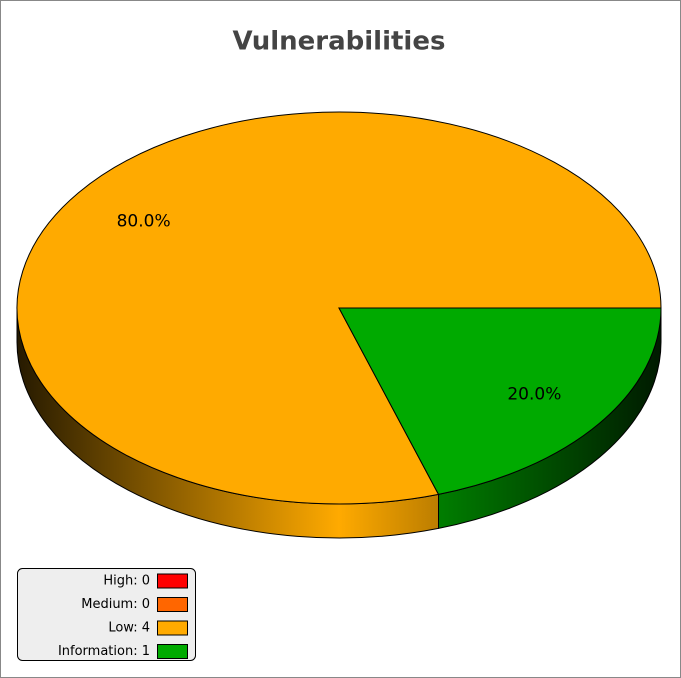 The height and width of the screenshot is (678, 681). What do you see at coordinates (500, 401) in the screenshot?
I see `slice` at bounding box center [500, 401].